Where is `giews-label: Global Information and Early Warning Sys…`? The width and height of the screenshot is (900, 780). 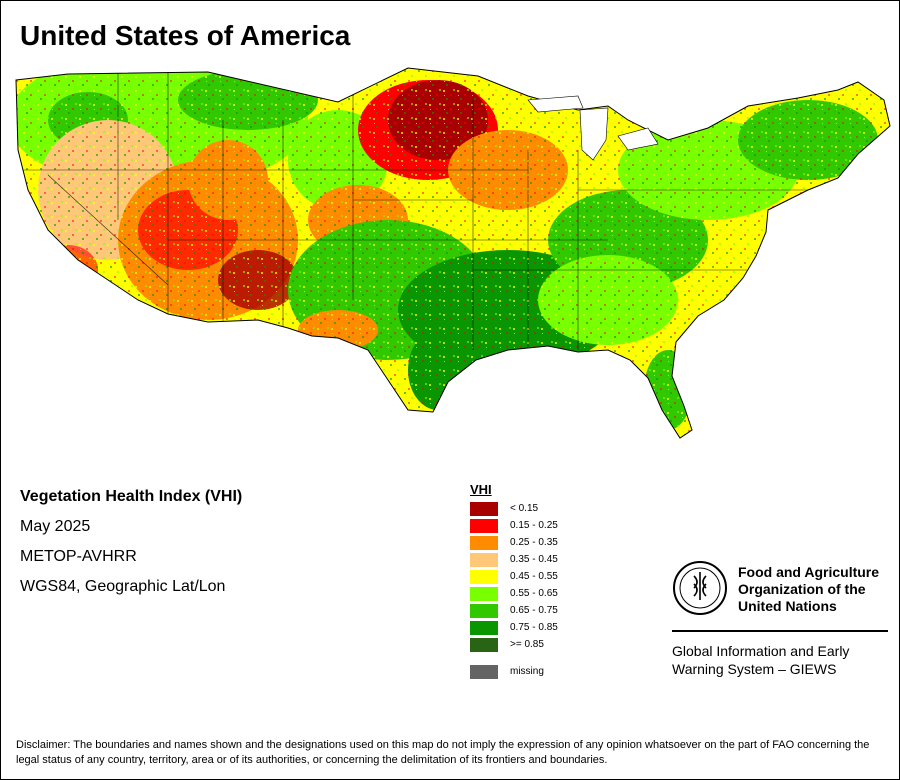 giews-label: Global Information and Early Warning Sys… is located at coordinates (780, 660).